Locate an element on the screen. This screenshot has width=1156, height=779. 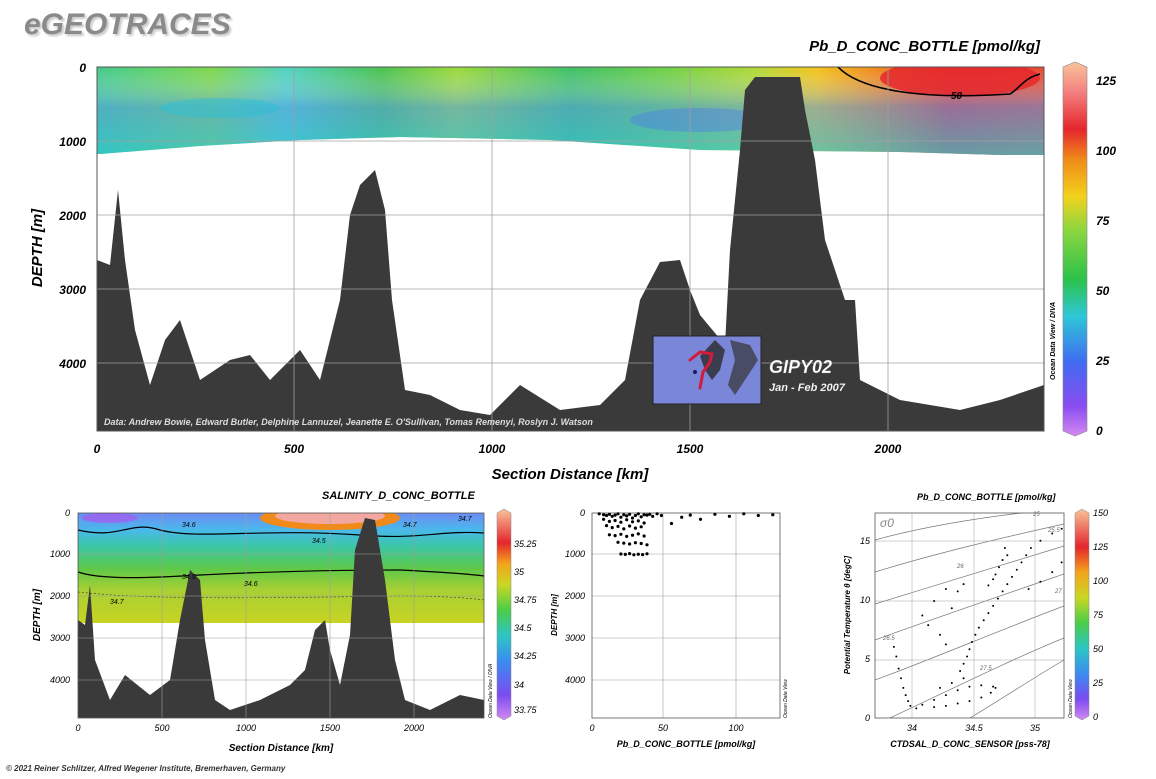
main-colorbar is located at coordinates (1075, 249).